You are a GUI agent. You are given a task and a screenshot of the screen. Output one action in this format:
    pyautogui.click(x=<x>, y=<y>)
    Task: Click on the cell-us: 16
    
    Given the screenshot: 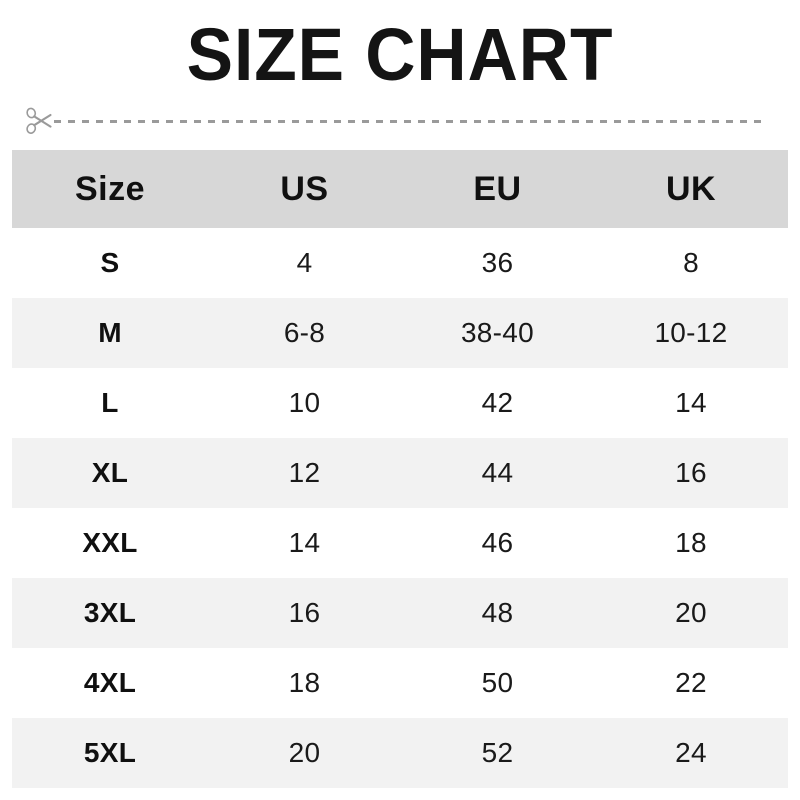 What is the action you would take?
    pyautogui.click(x=304, y=612)
    